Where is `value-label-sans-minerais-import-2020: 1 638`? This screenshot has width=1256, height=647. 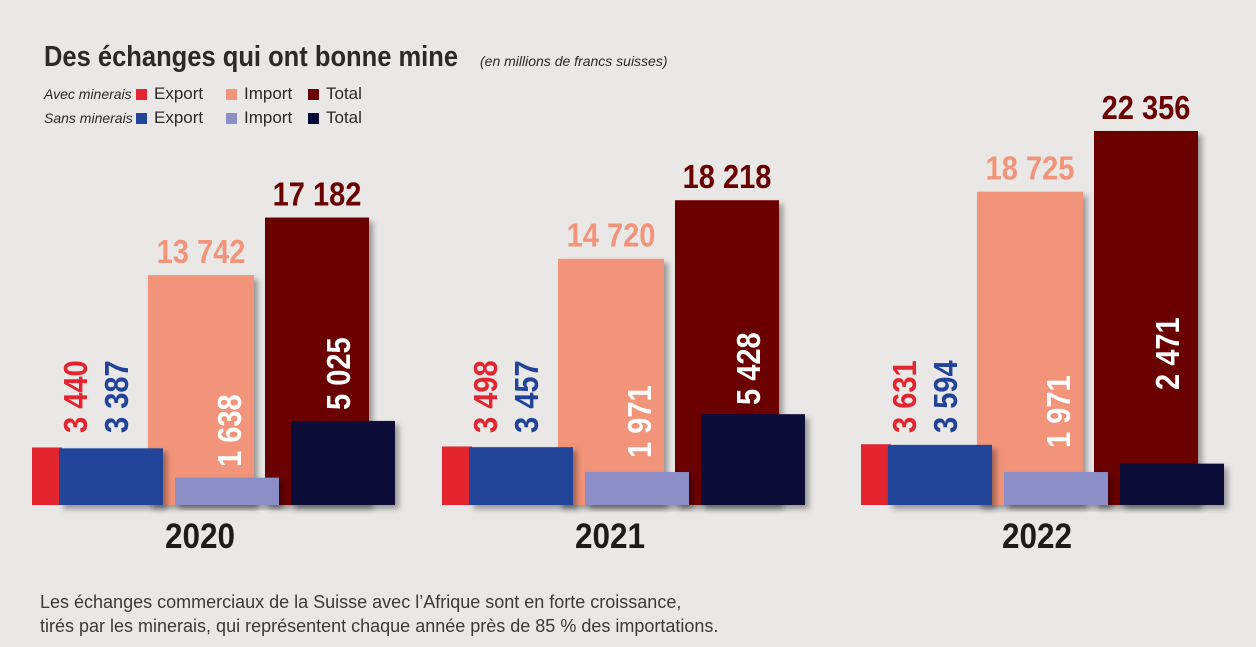 value-label-sans-minerais-import-2020: 1 638 is located at coordinates (229, 430).